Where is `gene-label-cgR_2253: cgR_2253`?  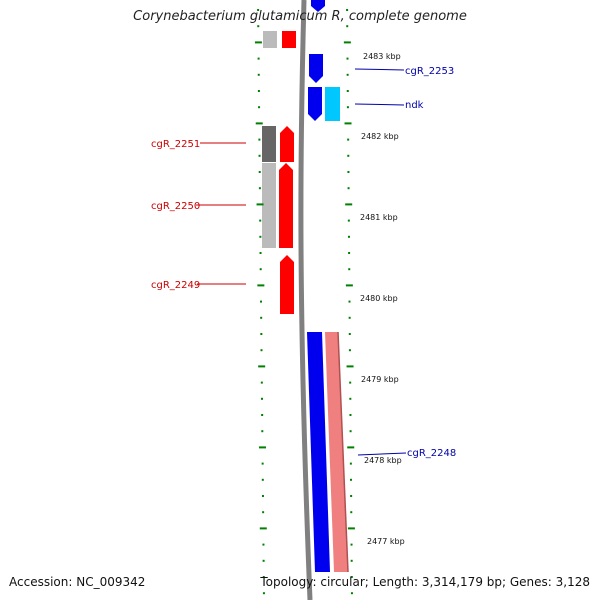 gene-label-cgR_2253: cgR_2253 is located at coordinates (429, 71).